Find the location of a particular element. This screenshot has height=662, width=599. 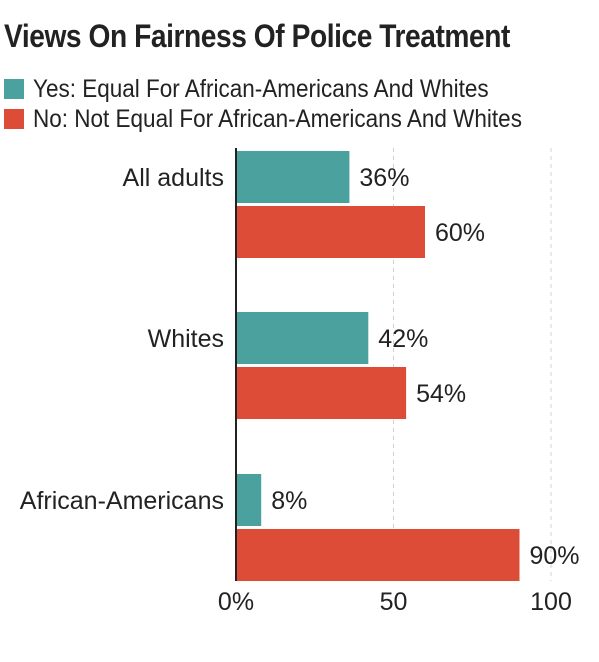

legend-swatch-no is located at coordinates (14, 119).